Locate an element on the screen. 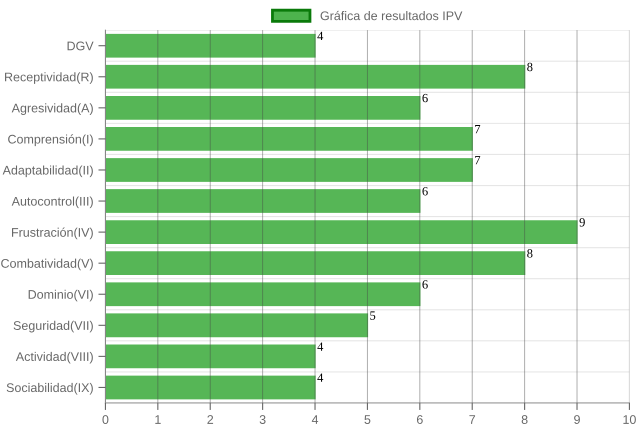  data-label: 5 is located at coordinates (373, 315).